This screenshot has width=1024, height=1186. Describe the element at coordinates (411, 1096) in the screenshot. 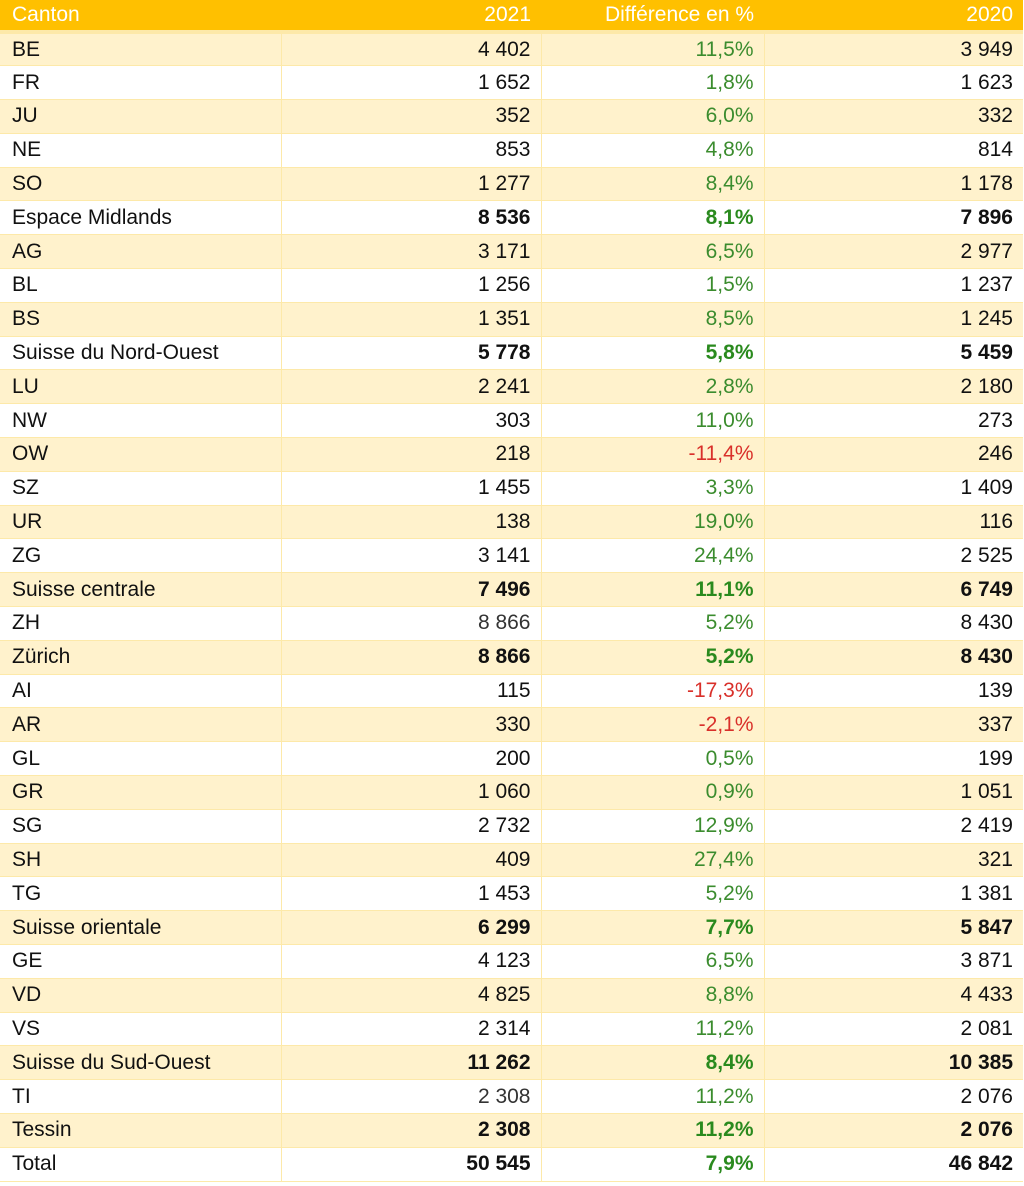

I see `cell-2021: 2 308` at that location.